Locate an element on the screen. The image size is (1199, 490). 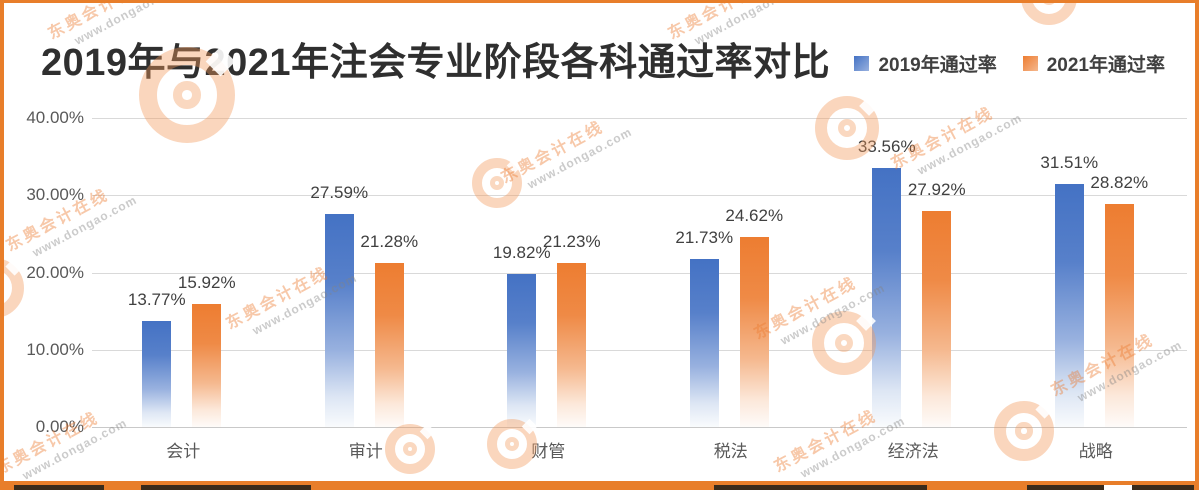
y-axis-tick-30.00%: 30.00% is located at coordinates (55, 195).